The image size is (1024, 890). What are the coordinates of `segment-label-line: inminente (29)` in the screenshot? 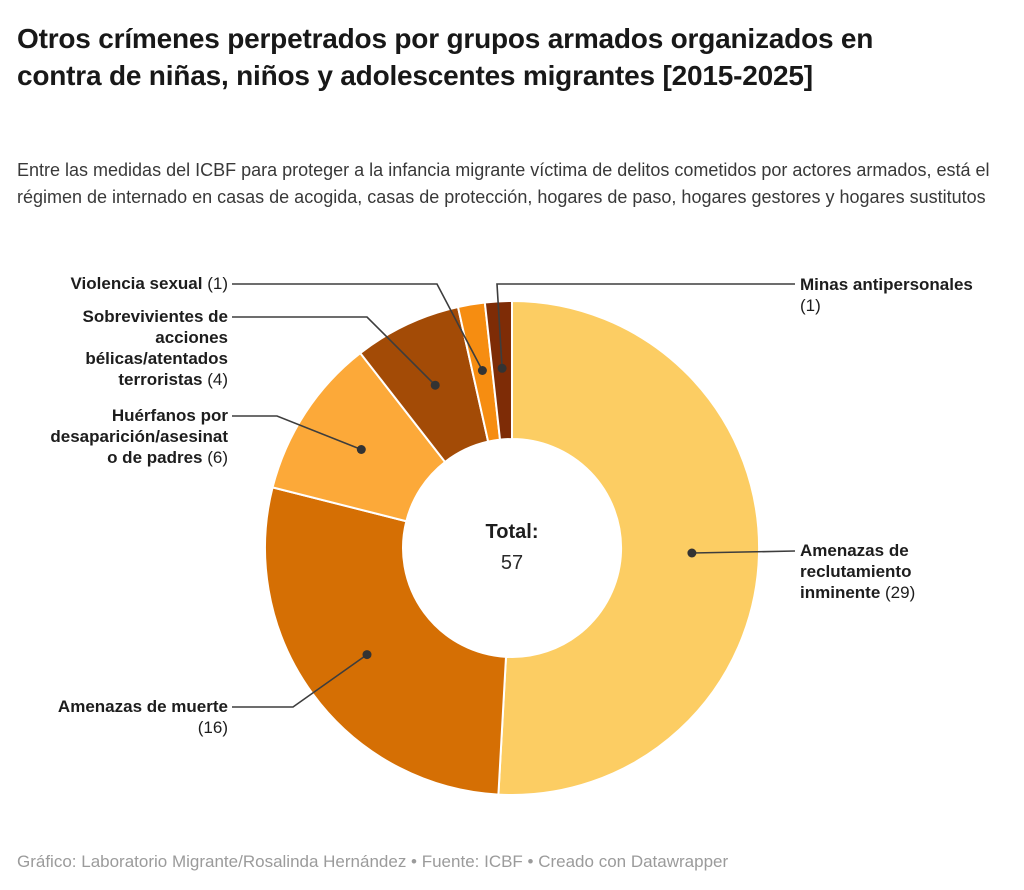 It's located at (858, 592).